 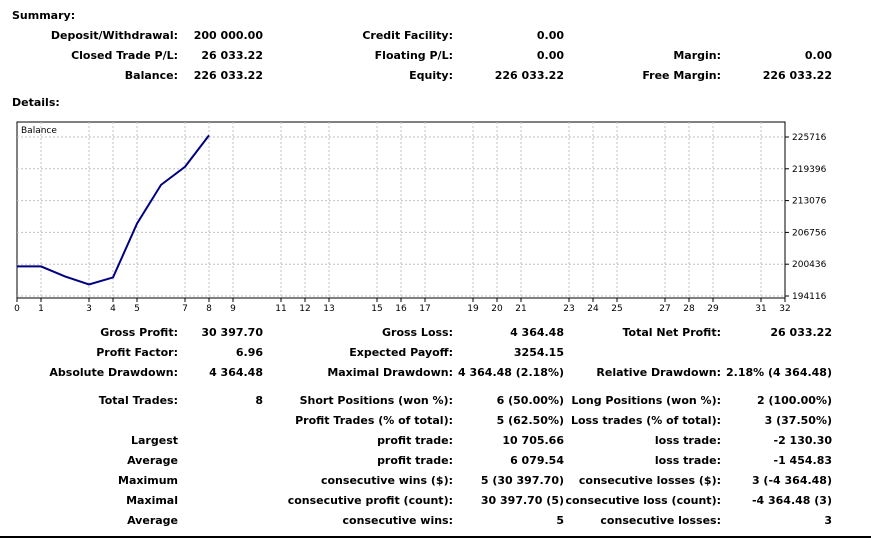 I want to click on x-tick-label: 0, so click(x=17, y=309).